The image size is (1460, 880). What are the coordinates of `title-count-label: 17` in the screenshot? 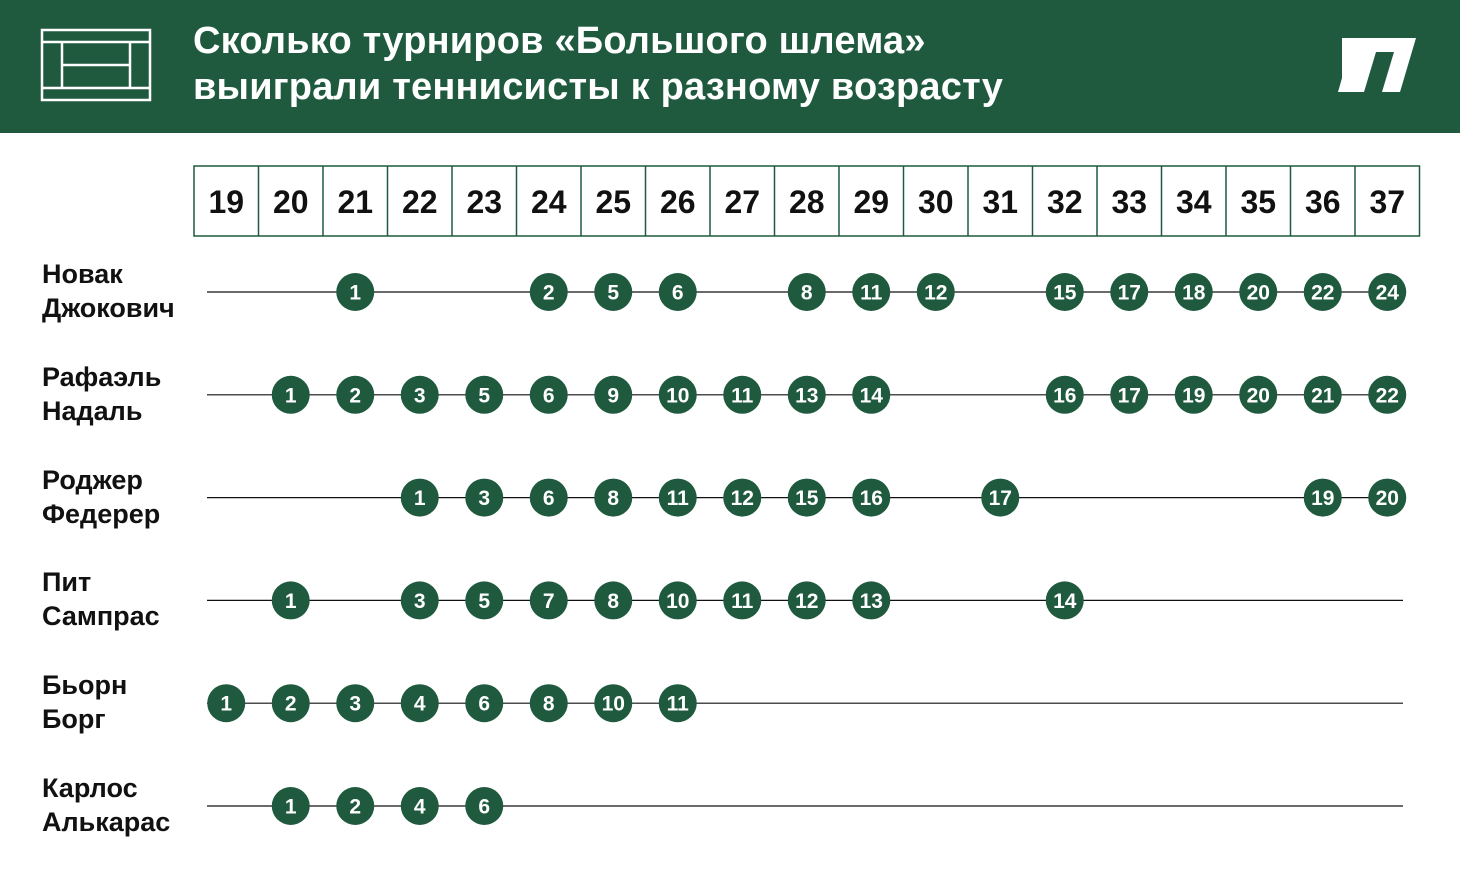 It's located at (1000, 498).